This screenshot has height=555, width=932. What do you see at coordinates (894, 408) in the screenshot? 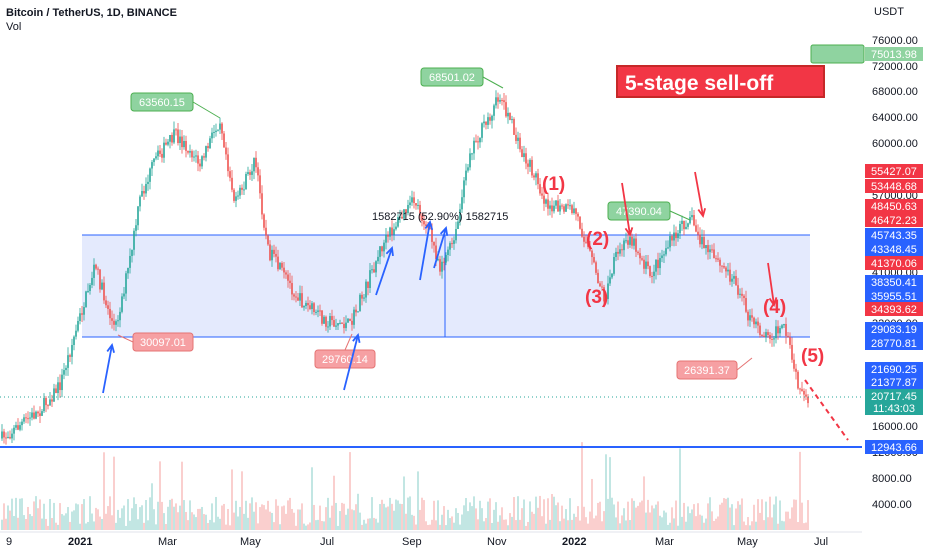
I see `price-badge` at bounding box center [894, 408].